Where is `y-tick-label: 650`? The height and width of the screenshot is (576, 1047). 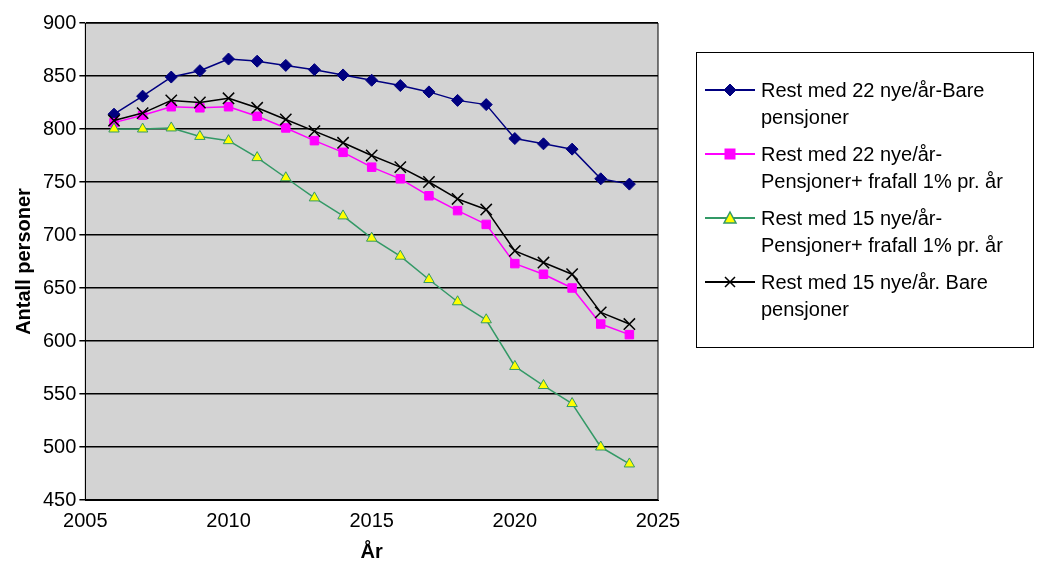
y-tick-label: 650 is located at coordinates (59, 286).